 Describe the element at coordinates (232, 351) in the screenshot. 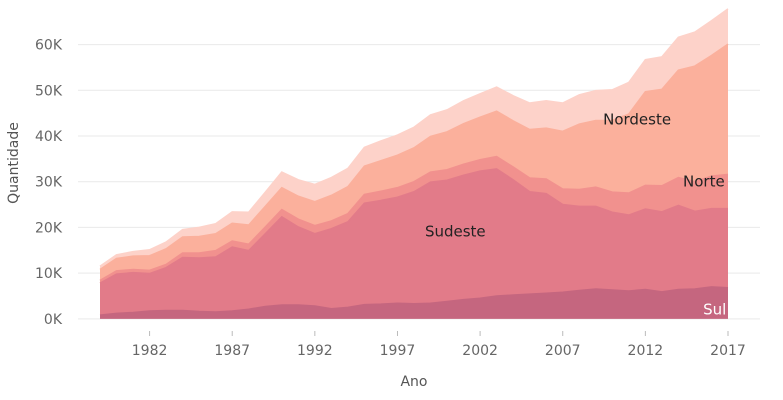

I see `x-tick-label: 1987` at that location.